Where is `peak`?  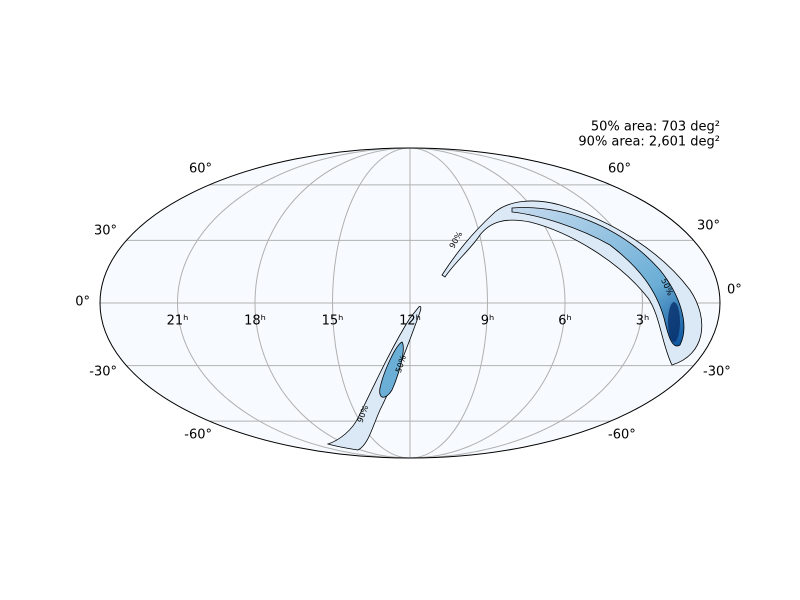 peak is located at coordinates (674, 322).